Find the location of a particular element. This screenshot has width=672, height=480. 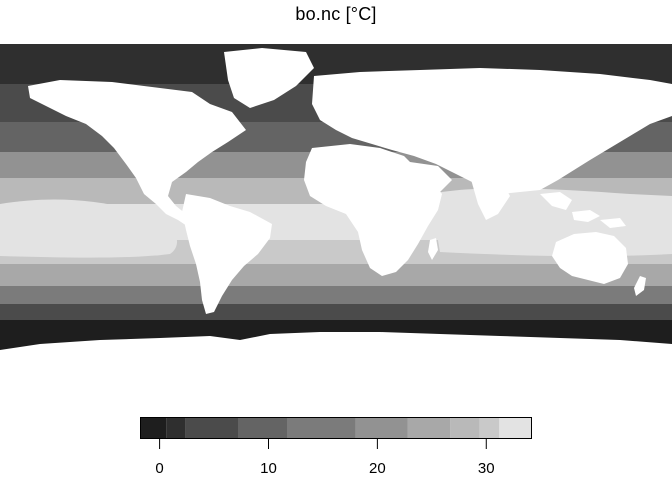

color-key-tick-label: 20 is located at coordinates (377, 468).